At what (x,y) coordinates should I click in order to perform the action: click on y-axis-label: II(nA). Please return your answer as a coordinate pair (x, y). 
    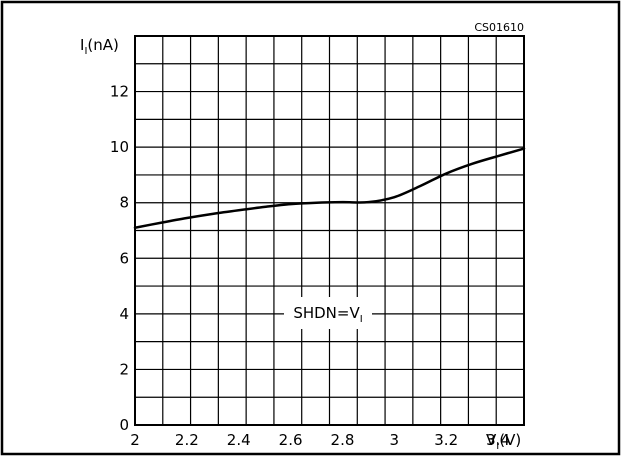
    Looking at the image, I should click on (99, 46).